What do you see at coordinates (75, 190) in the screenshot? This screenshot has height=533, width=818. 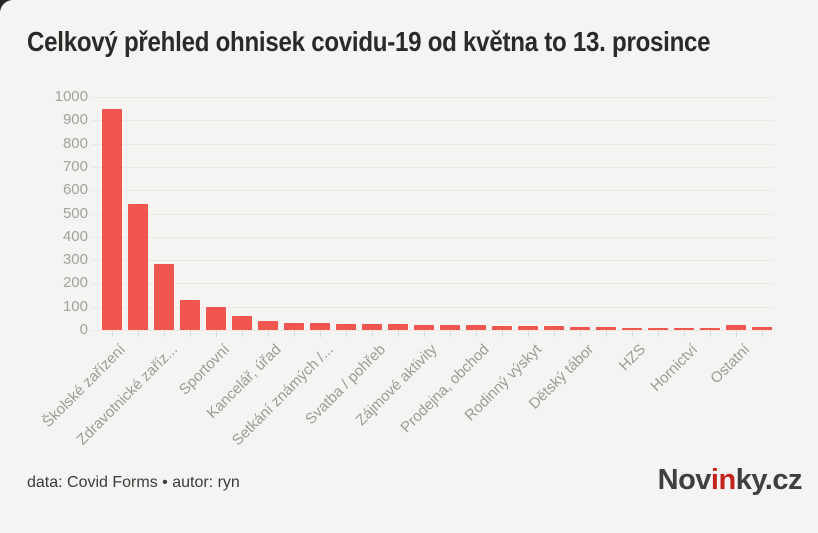 I see `y-tick-label: 600` at bounding box center [75, 190].